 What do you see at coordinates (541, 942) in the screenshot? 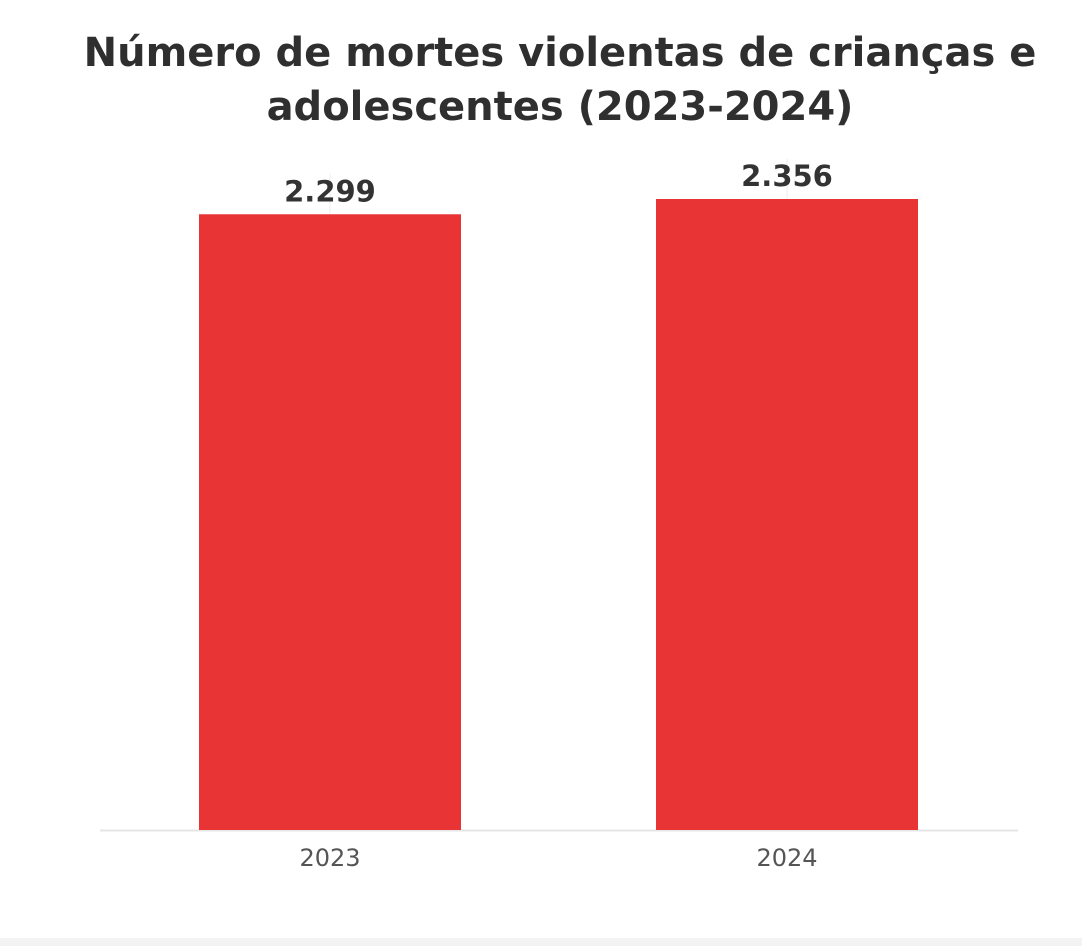
I see `bottom-strip` at bounding box center [541, 942].